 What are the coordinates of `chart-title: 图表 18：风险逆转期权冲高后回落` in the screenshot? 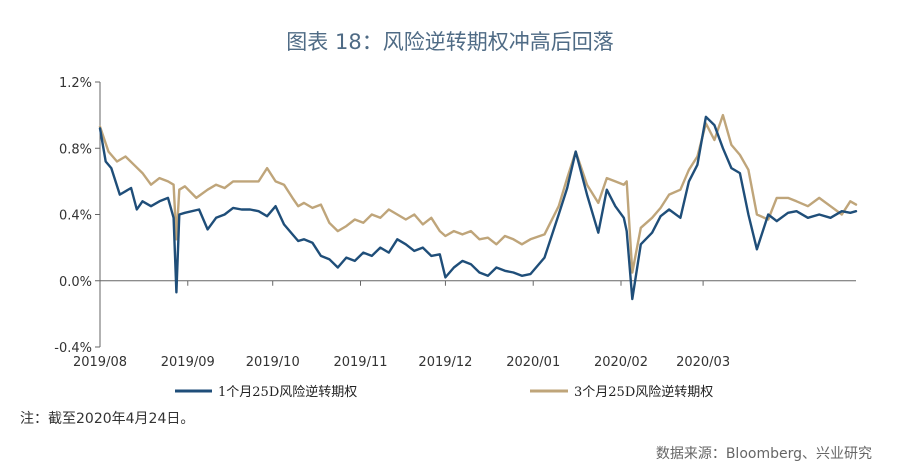 It's located at (450, 42).